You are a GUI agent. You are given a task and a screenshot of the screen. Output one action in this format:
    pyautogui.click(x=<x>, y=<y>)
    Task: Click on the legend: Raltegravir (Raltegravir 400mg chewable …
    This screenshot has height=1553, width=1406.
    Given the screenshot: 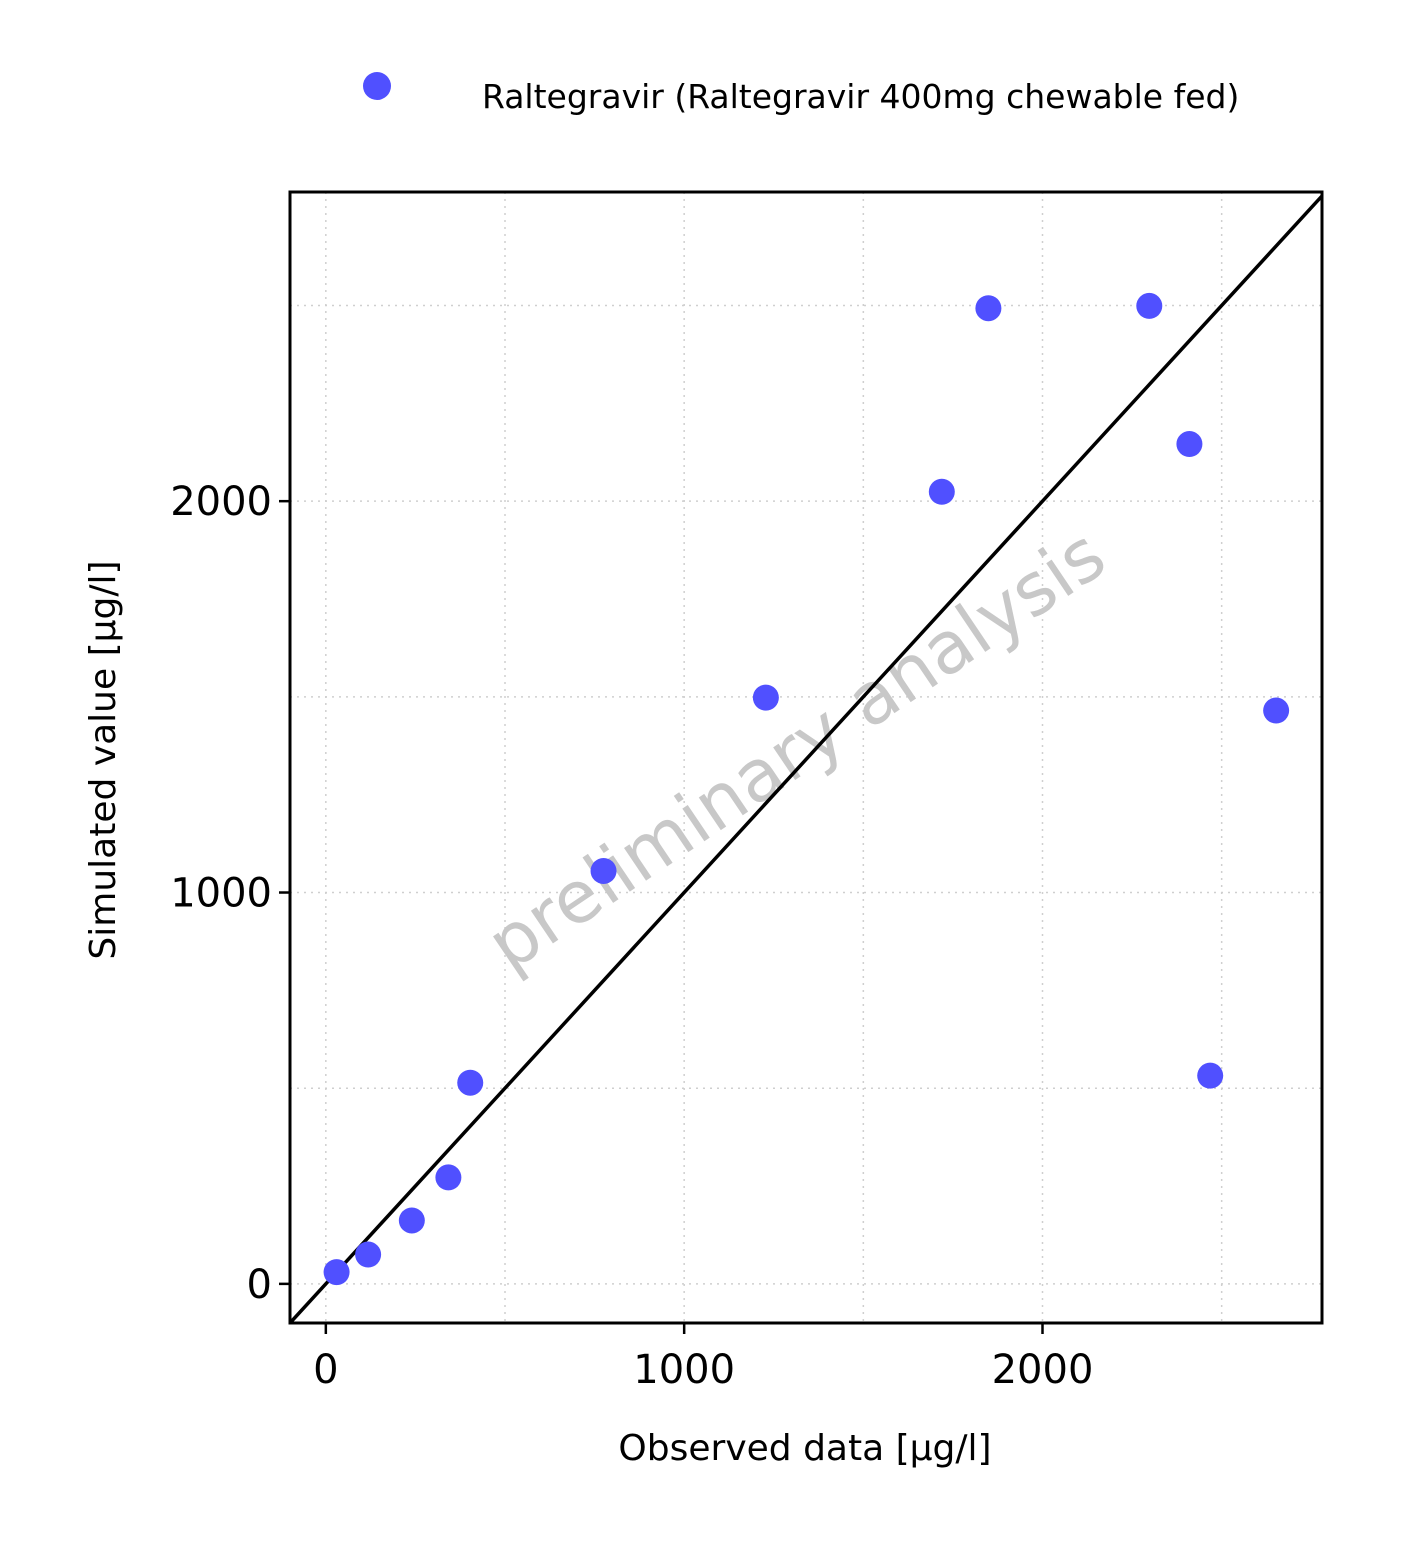 What is the action you would take?
    pyautogui.click(x=801, y=94)
    